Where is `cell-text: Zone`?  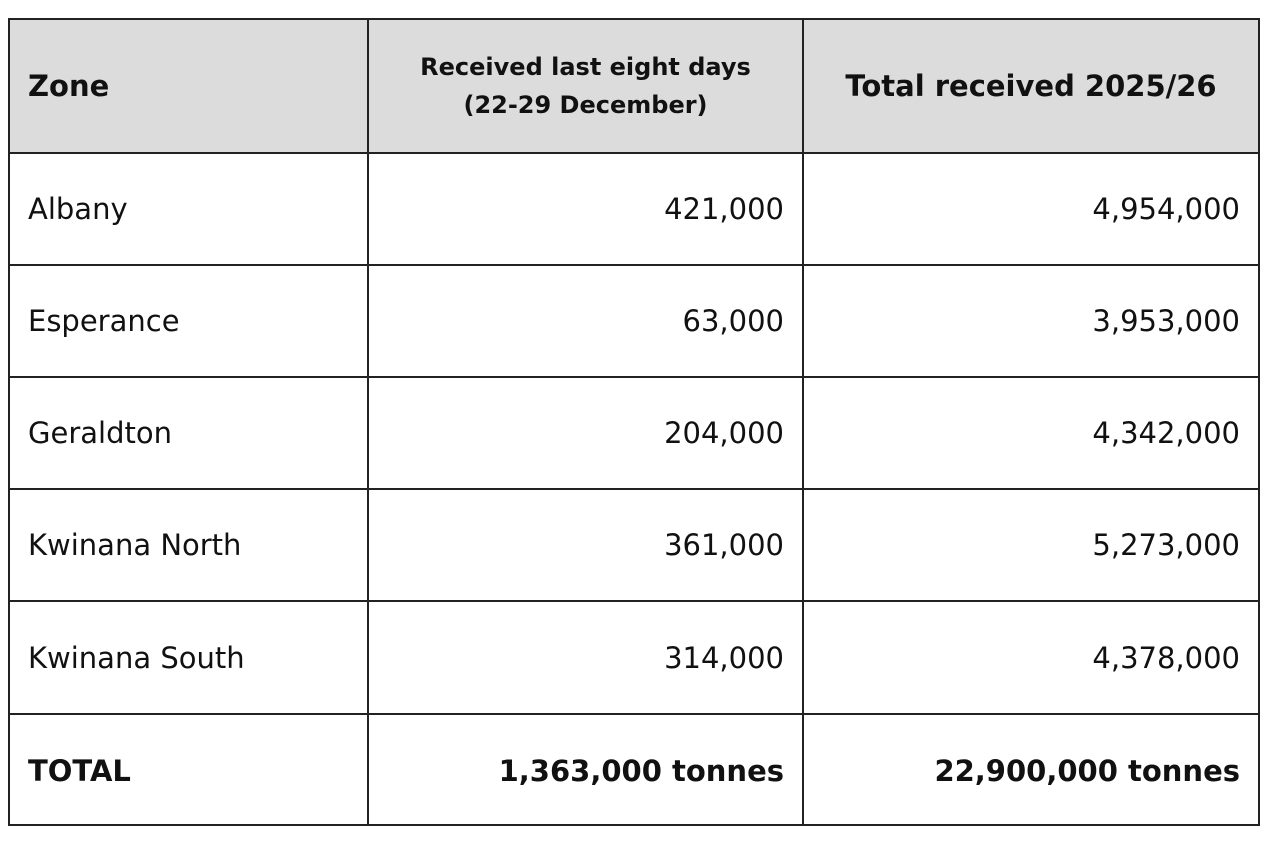 cell-text: Zone is located at coordinates (69, 86).